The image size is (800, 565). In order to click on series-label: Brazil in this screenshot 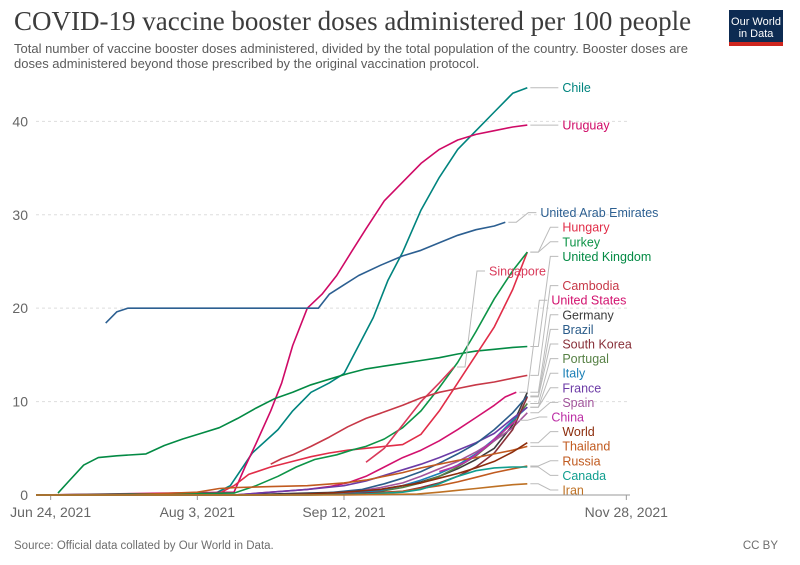, I will do `click(577, 330)`.